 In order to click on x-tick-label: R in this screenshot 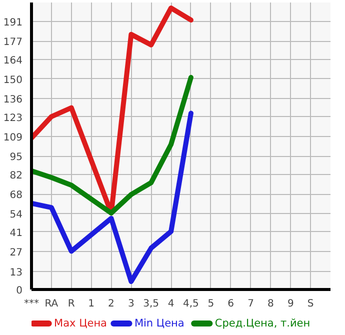, I will do `click(71, 304)`.